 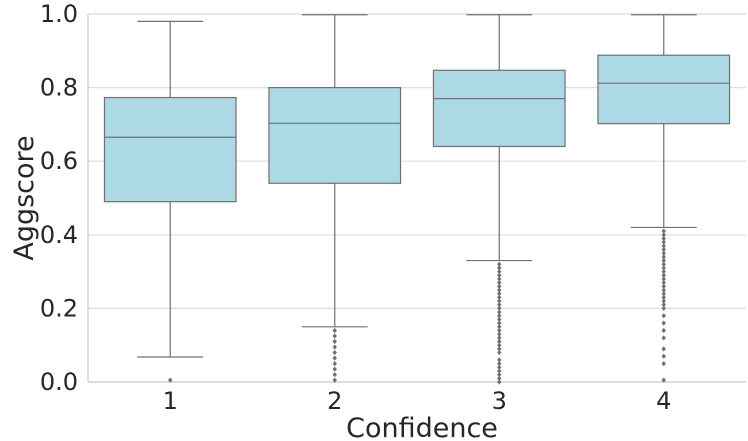 I want to click on y-tick-label: 0.0, so click(x=59, y=382).